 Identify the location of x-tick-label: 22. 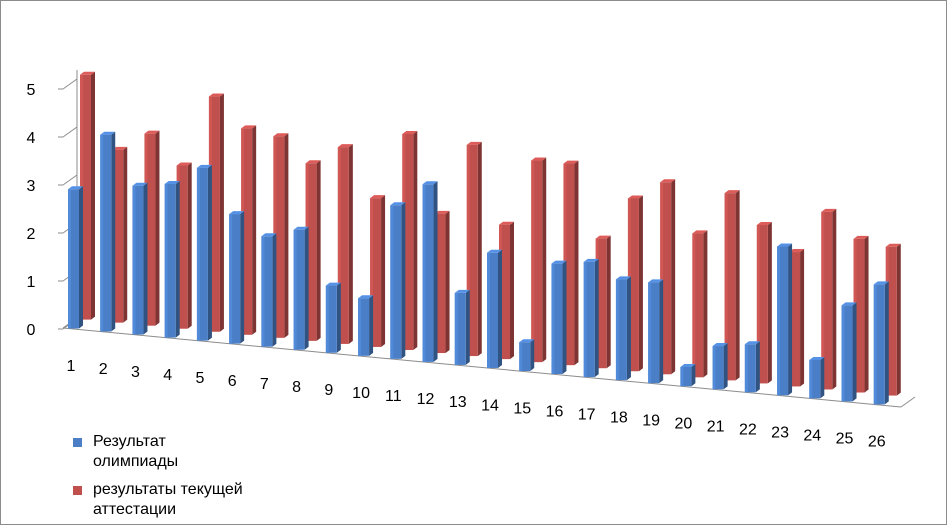
(748, 430).